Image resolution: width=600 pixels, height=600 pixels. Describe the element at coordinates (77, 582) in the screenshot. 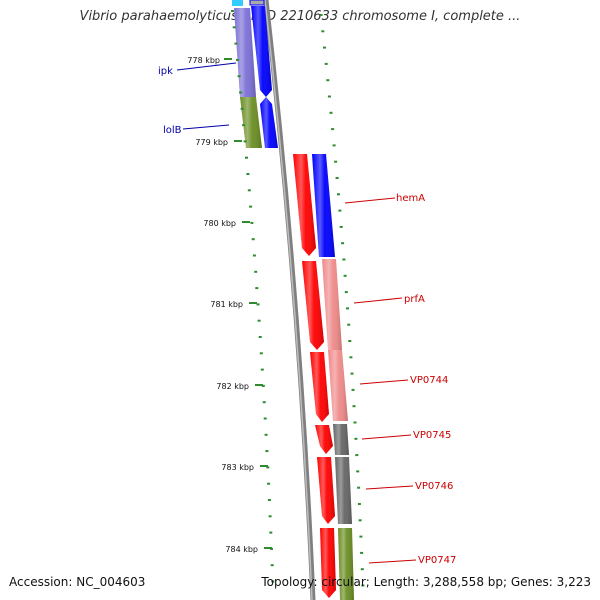

I see `accession-label: Accession: NC_004603` at that location.